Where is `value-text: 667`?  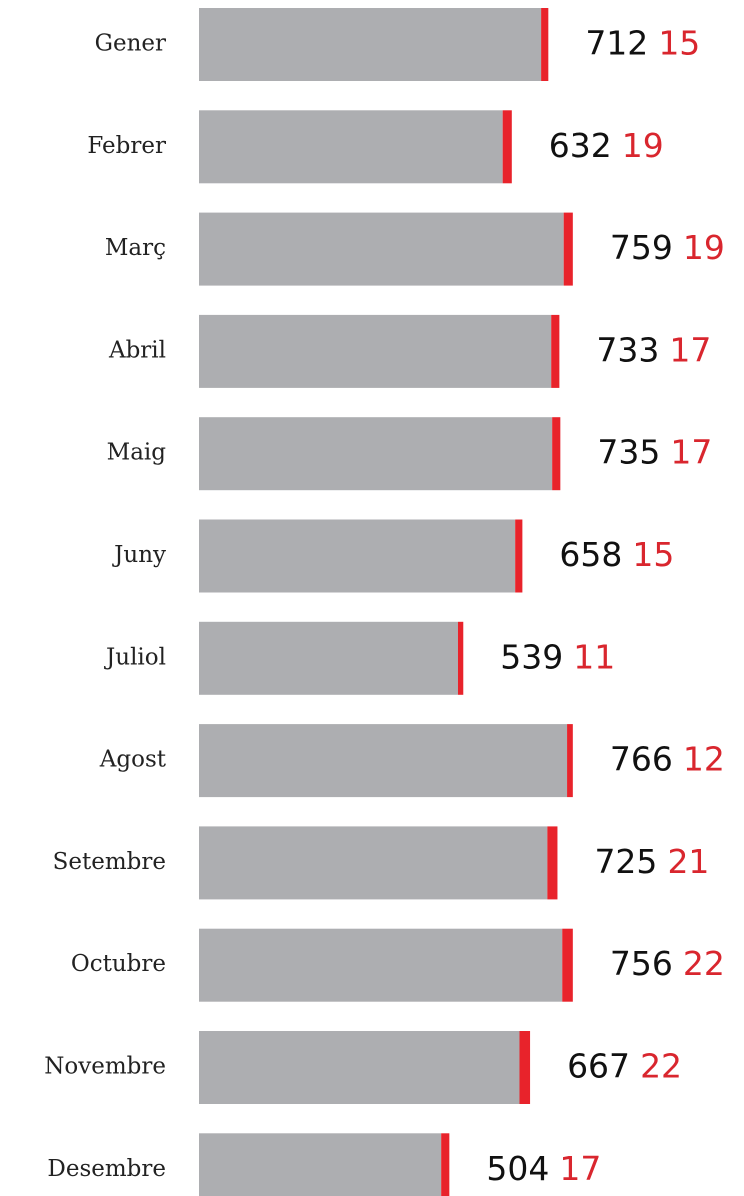
value-text: 667 is located at coordinates (598, 1065).